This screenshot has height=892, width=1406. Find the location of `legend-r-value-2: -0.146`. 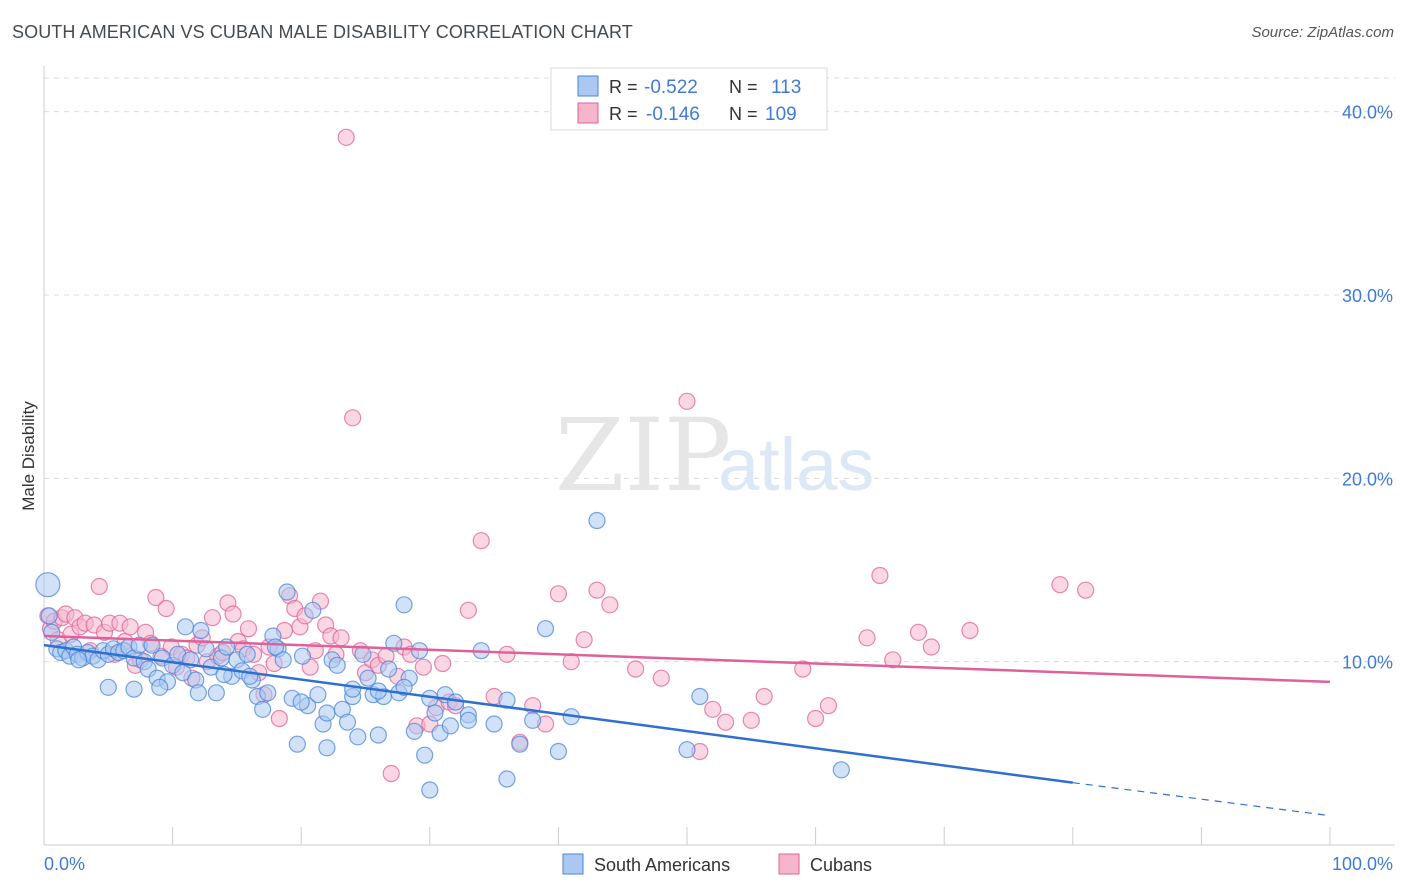

legend-r-value-2: -0.146 is located at coordinates (673, 114).